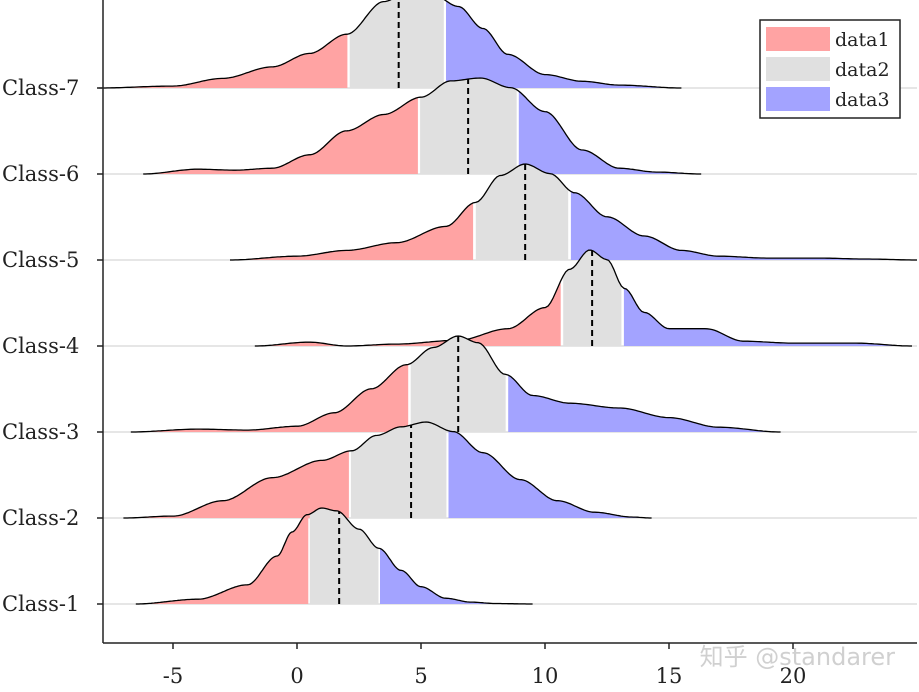 The width and height of the screenshot is (919, 692). What do you see at coordinates (797, 657) in the screenshot?
I see `watermark: 知乎 @standarer` at bounding box center [797, 657].